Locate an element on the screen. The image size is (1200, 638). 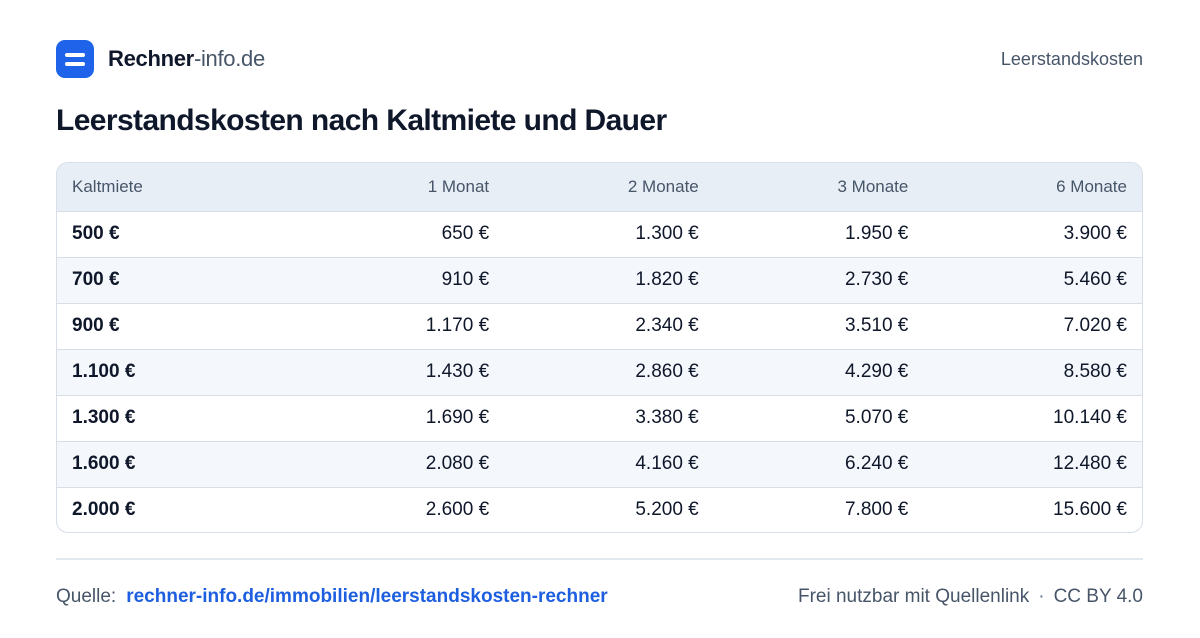
table-row: 1.600 € 2.080 € 4.160 € 6.240 € 12.480 € is located at coordinates (599, 464).